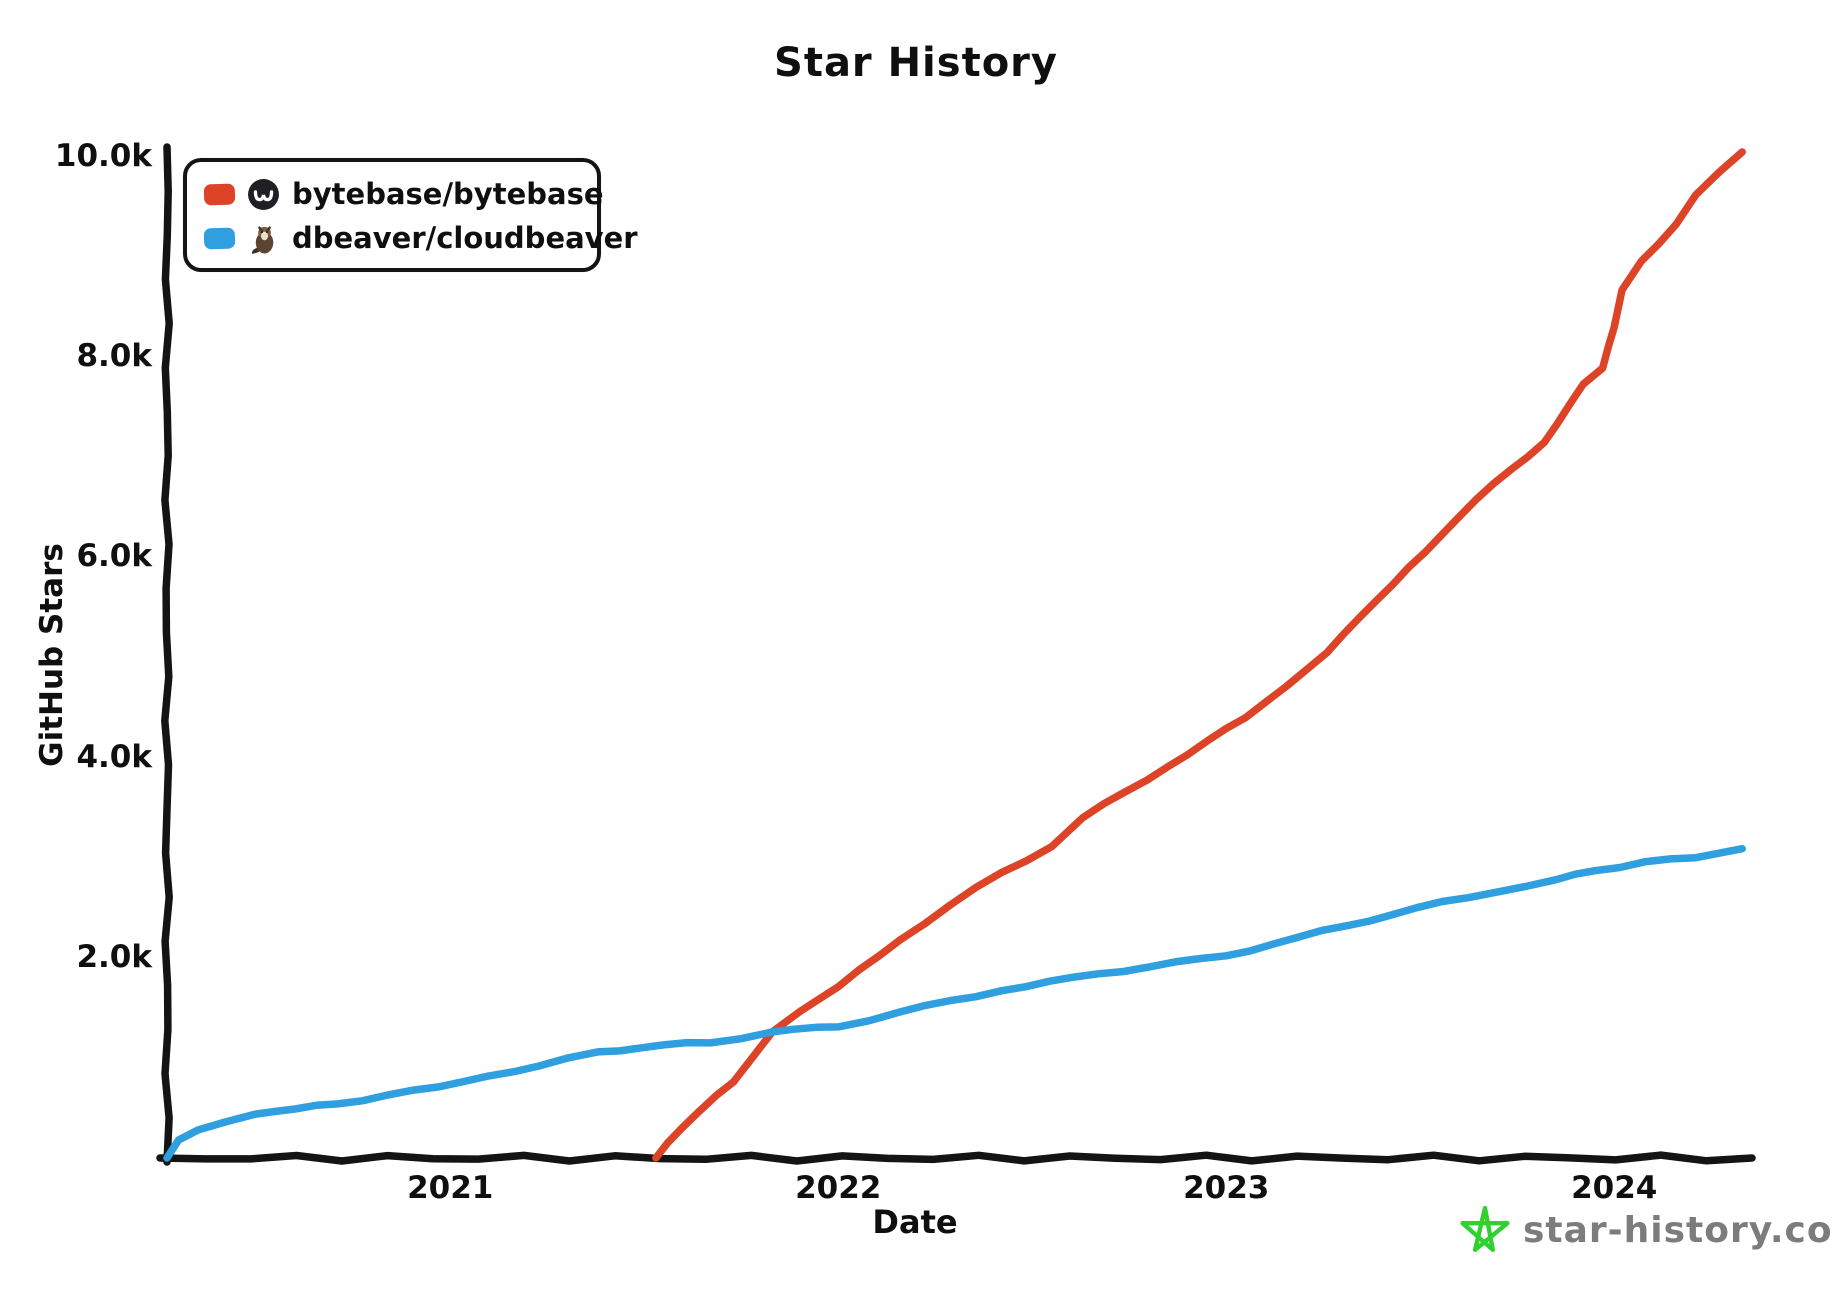 The image size is (1832, 1308). Describe the element at coordinates (956, 1158) in the screenshot. I see `x-axis-line` at that location.